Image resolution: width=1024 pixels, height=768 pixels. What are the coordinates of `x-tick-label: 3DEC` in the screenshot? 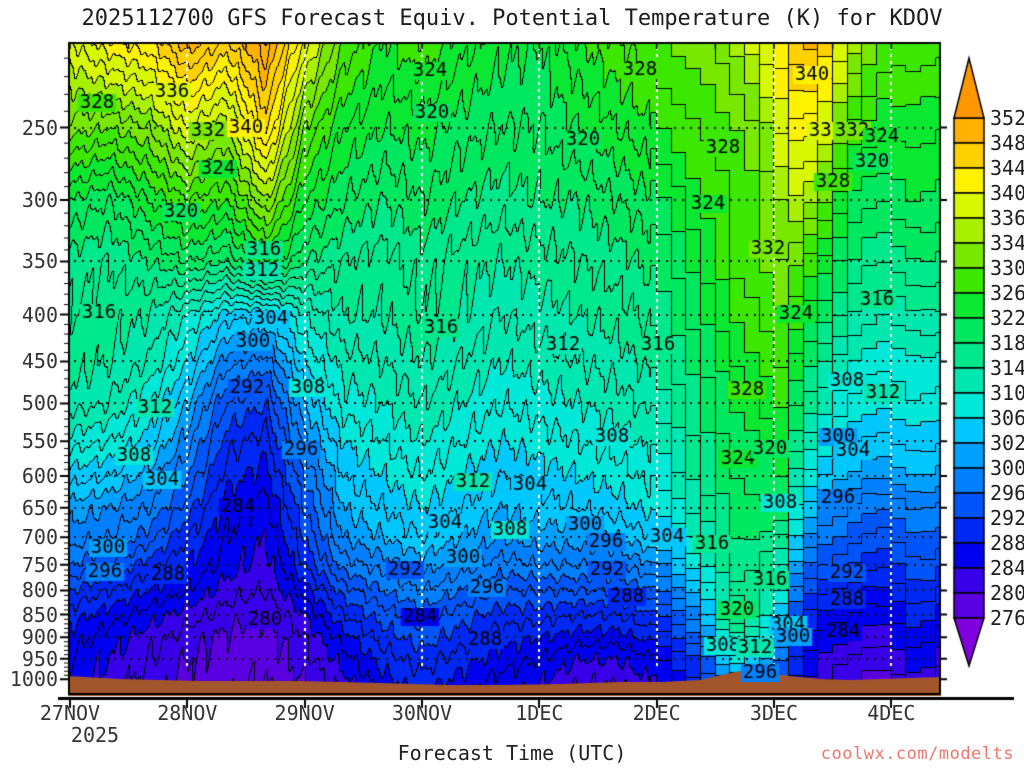 It's located at (774, 713).